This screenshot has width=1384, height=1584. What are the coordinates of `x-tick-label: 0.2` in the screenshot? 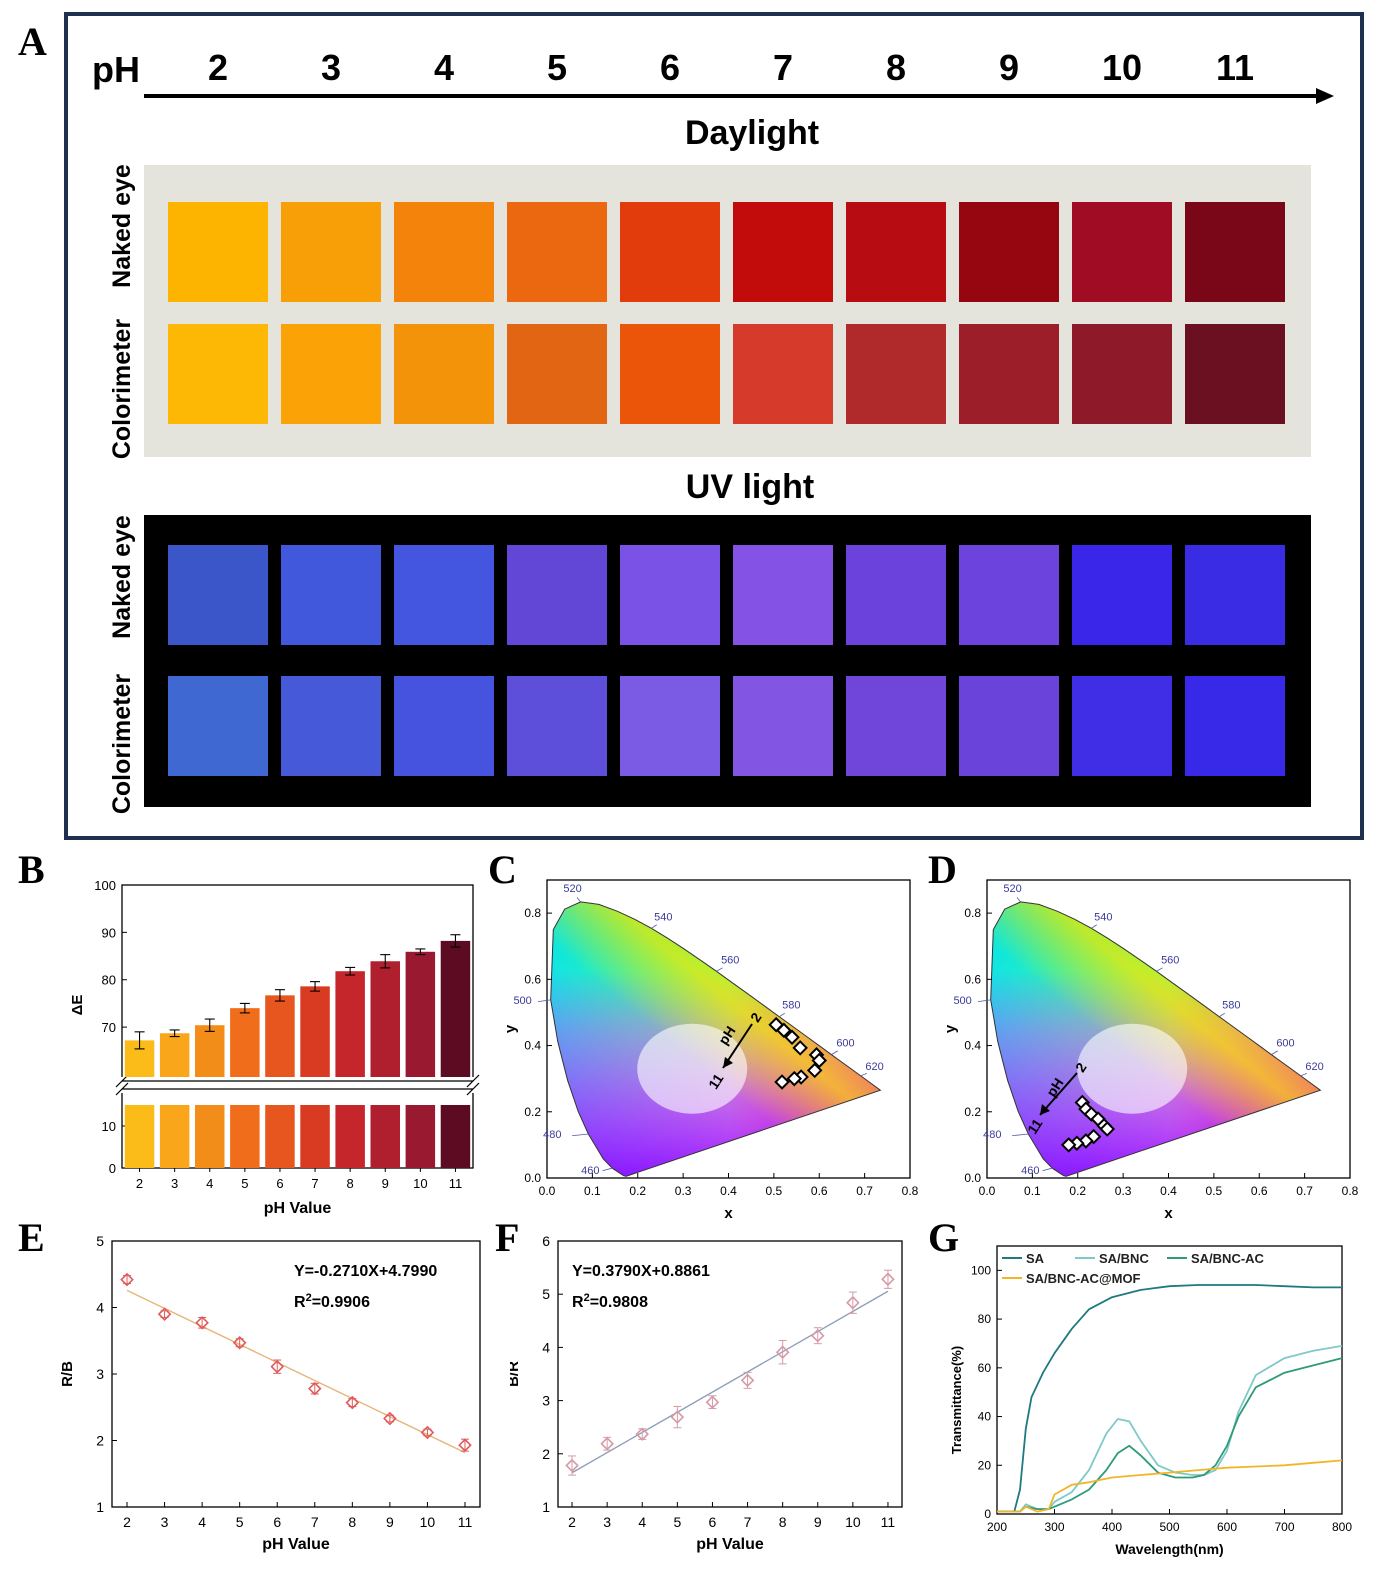 It's located at (637, 1191).